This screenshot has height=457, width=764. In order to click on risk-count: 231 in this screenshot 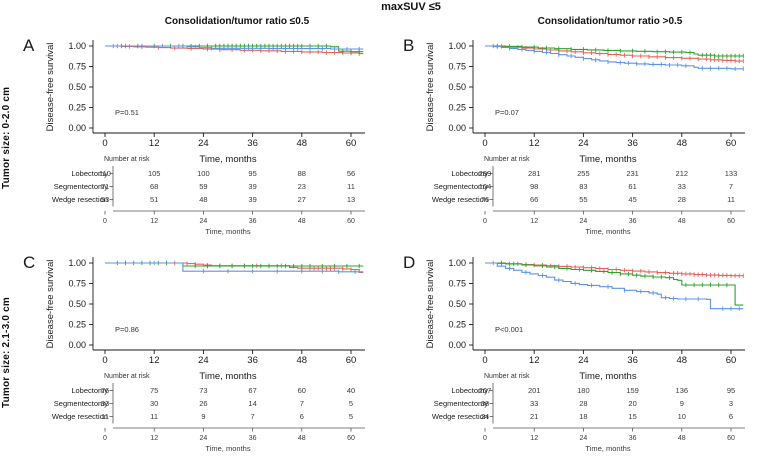, I will do `click(632, 173)`.